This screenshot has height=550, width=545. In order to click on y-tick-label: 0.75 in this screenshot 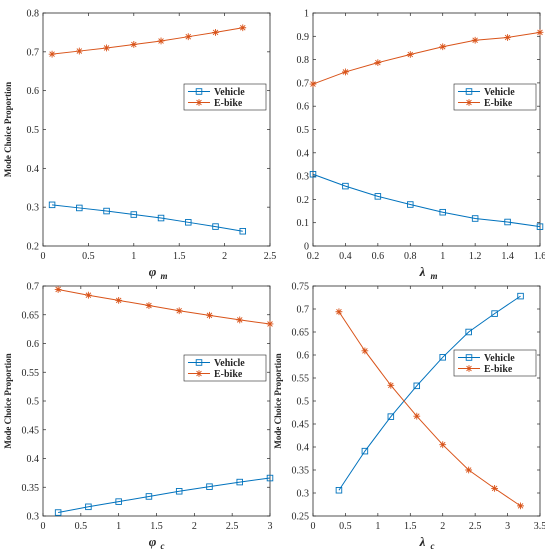, I will do `click(301, 287)`.